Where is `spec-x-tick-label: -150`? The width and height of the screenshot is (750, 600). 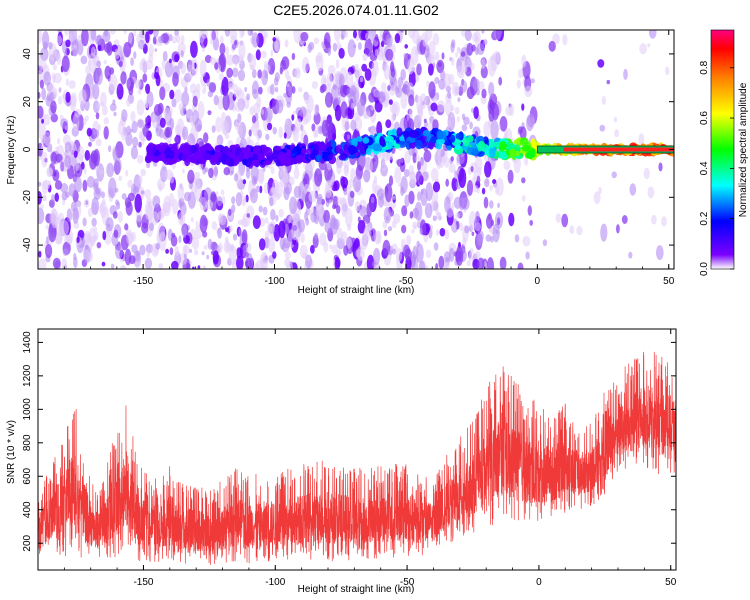
spec-x-tick-label: -150 is located at coordinates (143, 281).